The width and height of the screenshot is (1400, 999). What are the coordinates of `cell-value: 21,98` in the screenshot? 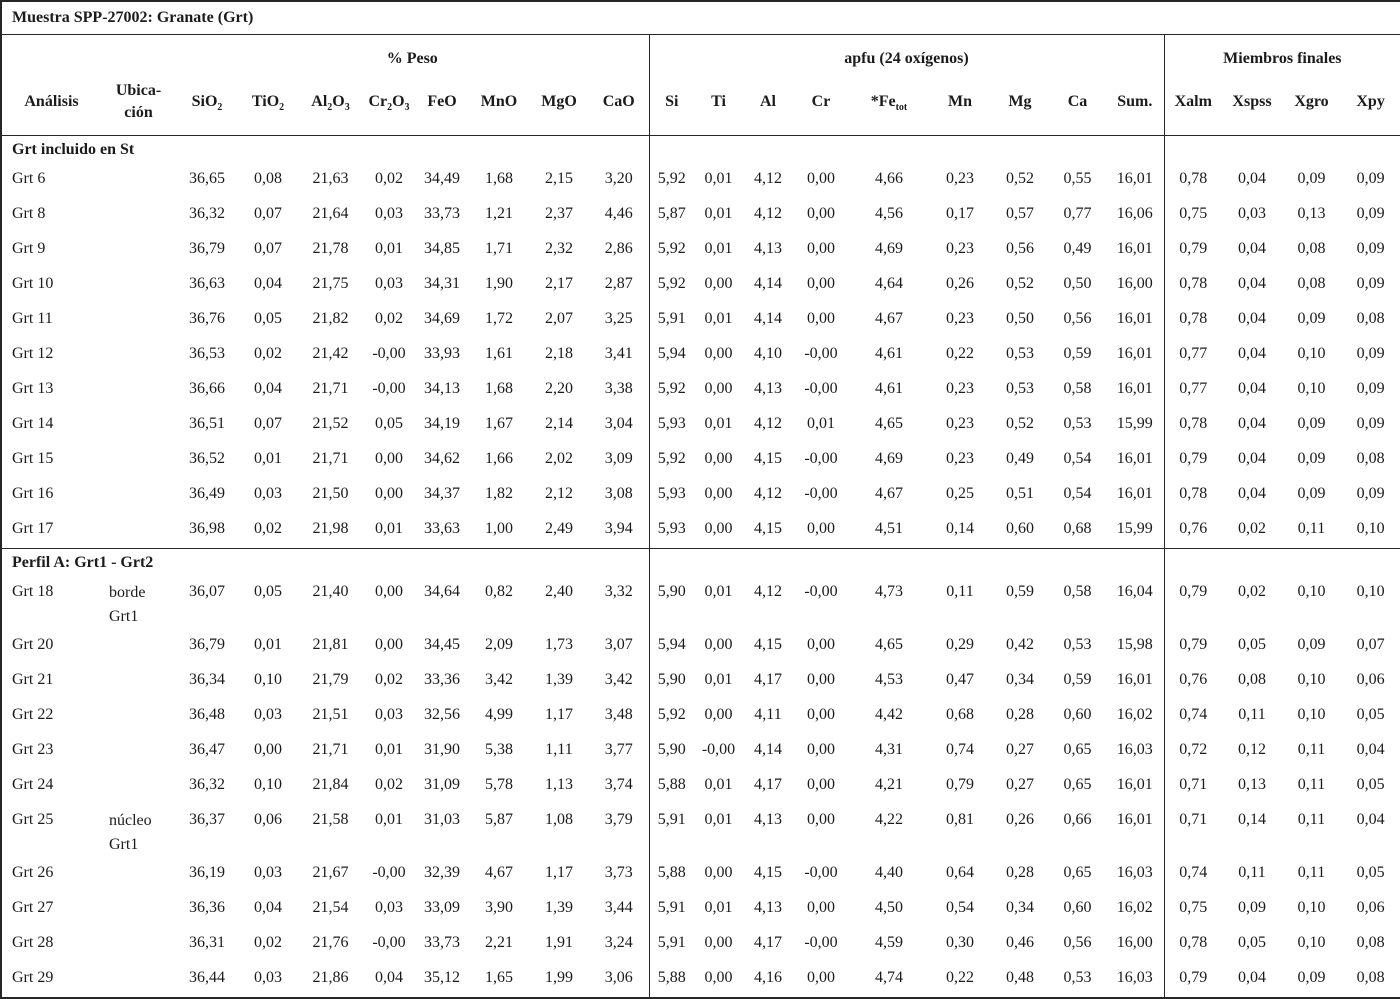 It's located at (330, 528).